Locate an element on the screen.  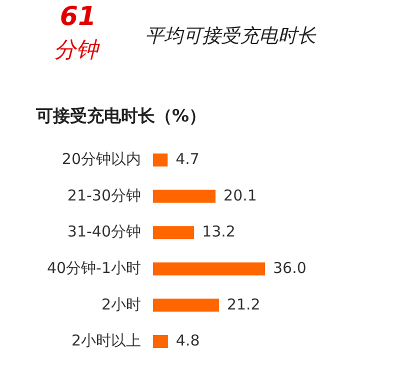
chart-subtitle: 可接受充电时长（%） is located at coordinates (120, 116).